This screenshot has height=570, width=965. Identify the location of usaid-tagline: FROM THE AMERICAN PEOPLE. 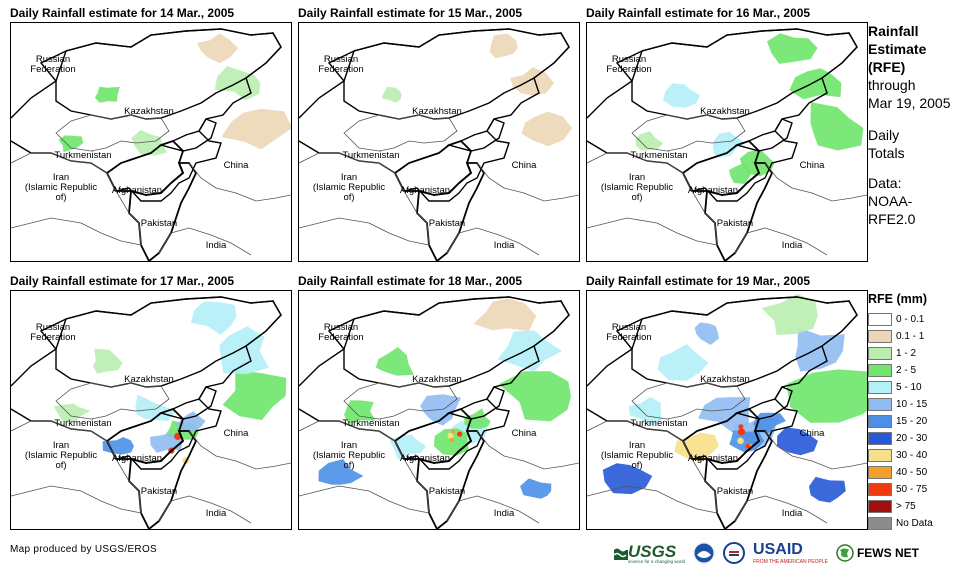
(790, 562).